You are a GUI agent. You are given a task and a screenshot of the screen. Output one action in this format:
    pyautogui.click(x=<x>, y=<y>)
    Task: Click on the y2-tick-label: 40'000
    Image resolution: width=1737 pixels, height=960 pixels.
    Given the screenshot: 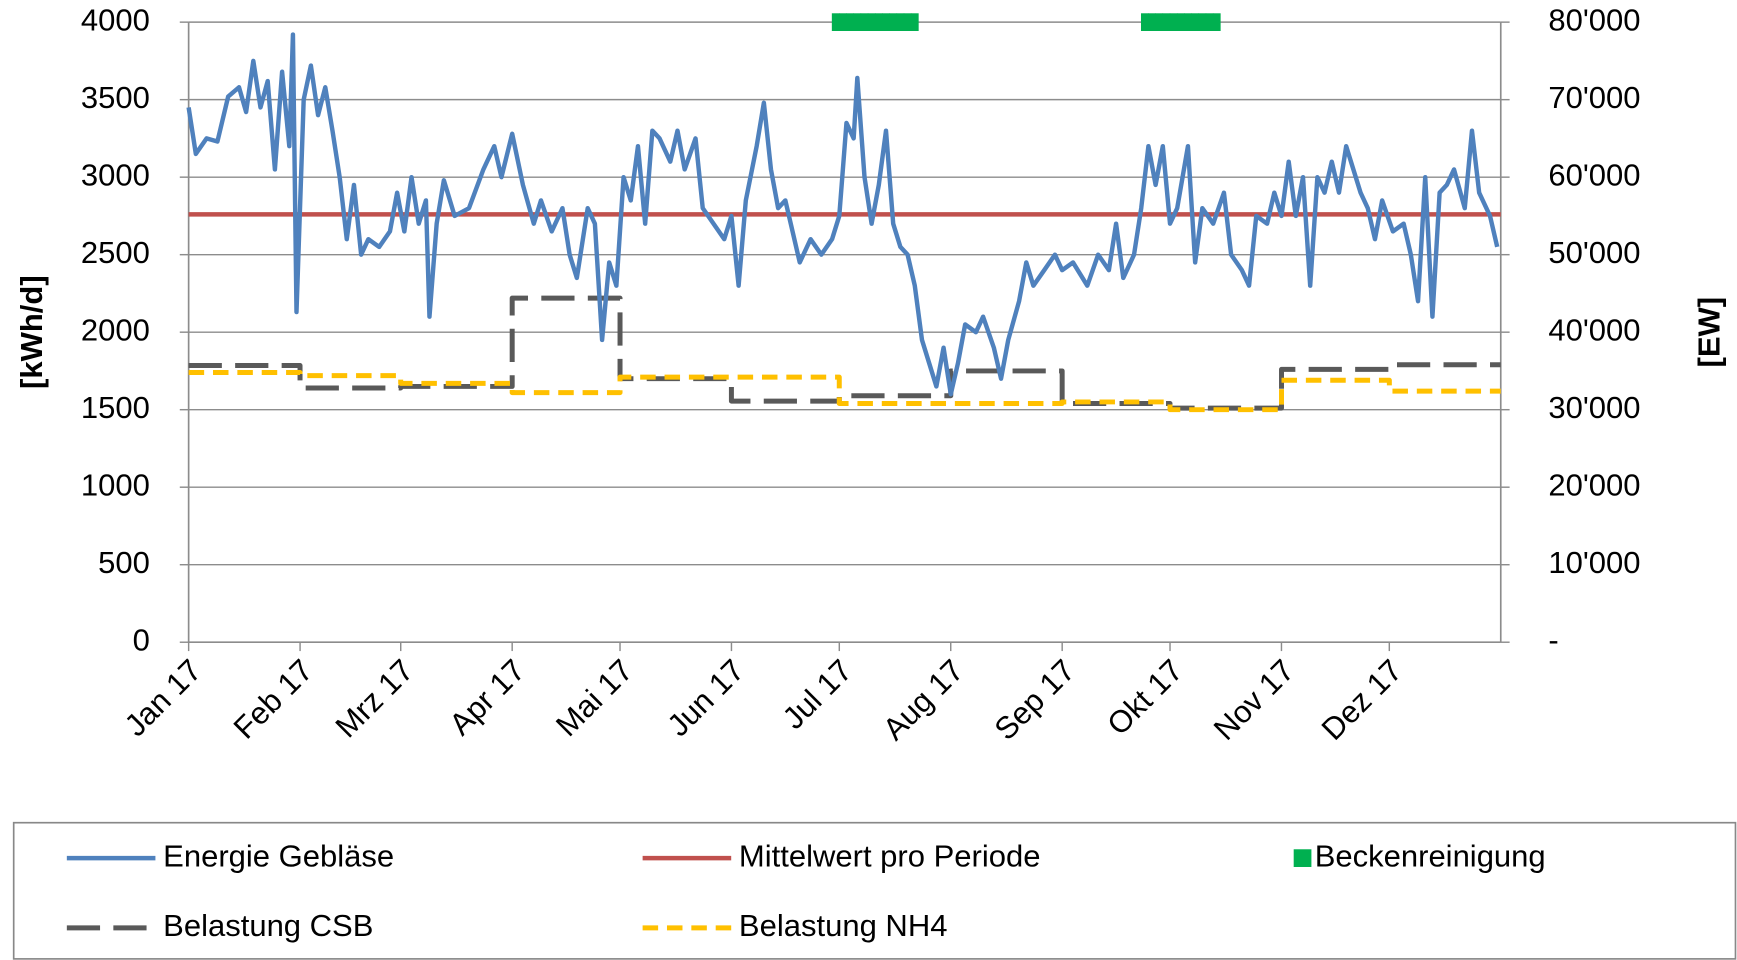 What is the action you would take?
    pyautogui.click(x=1594, y=329)
    